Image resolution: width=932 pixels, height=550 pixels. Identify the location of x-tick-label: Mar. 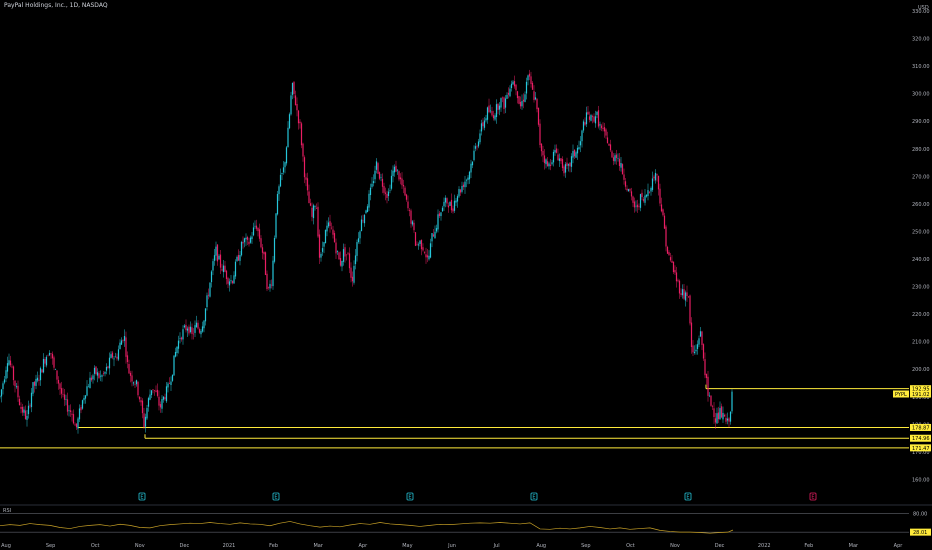
(318, 546).